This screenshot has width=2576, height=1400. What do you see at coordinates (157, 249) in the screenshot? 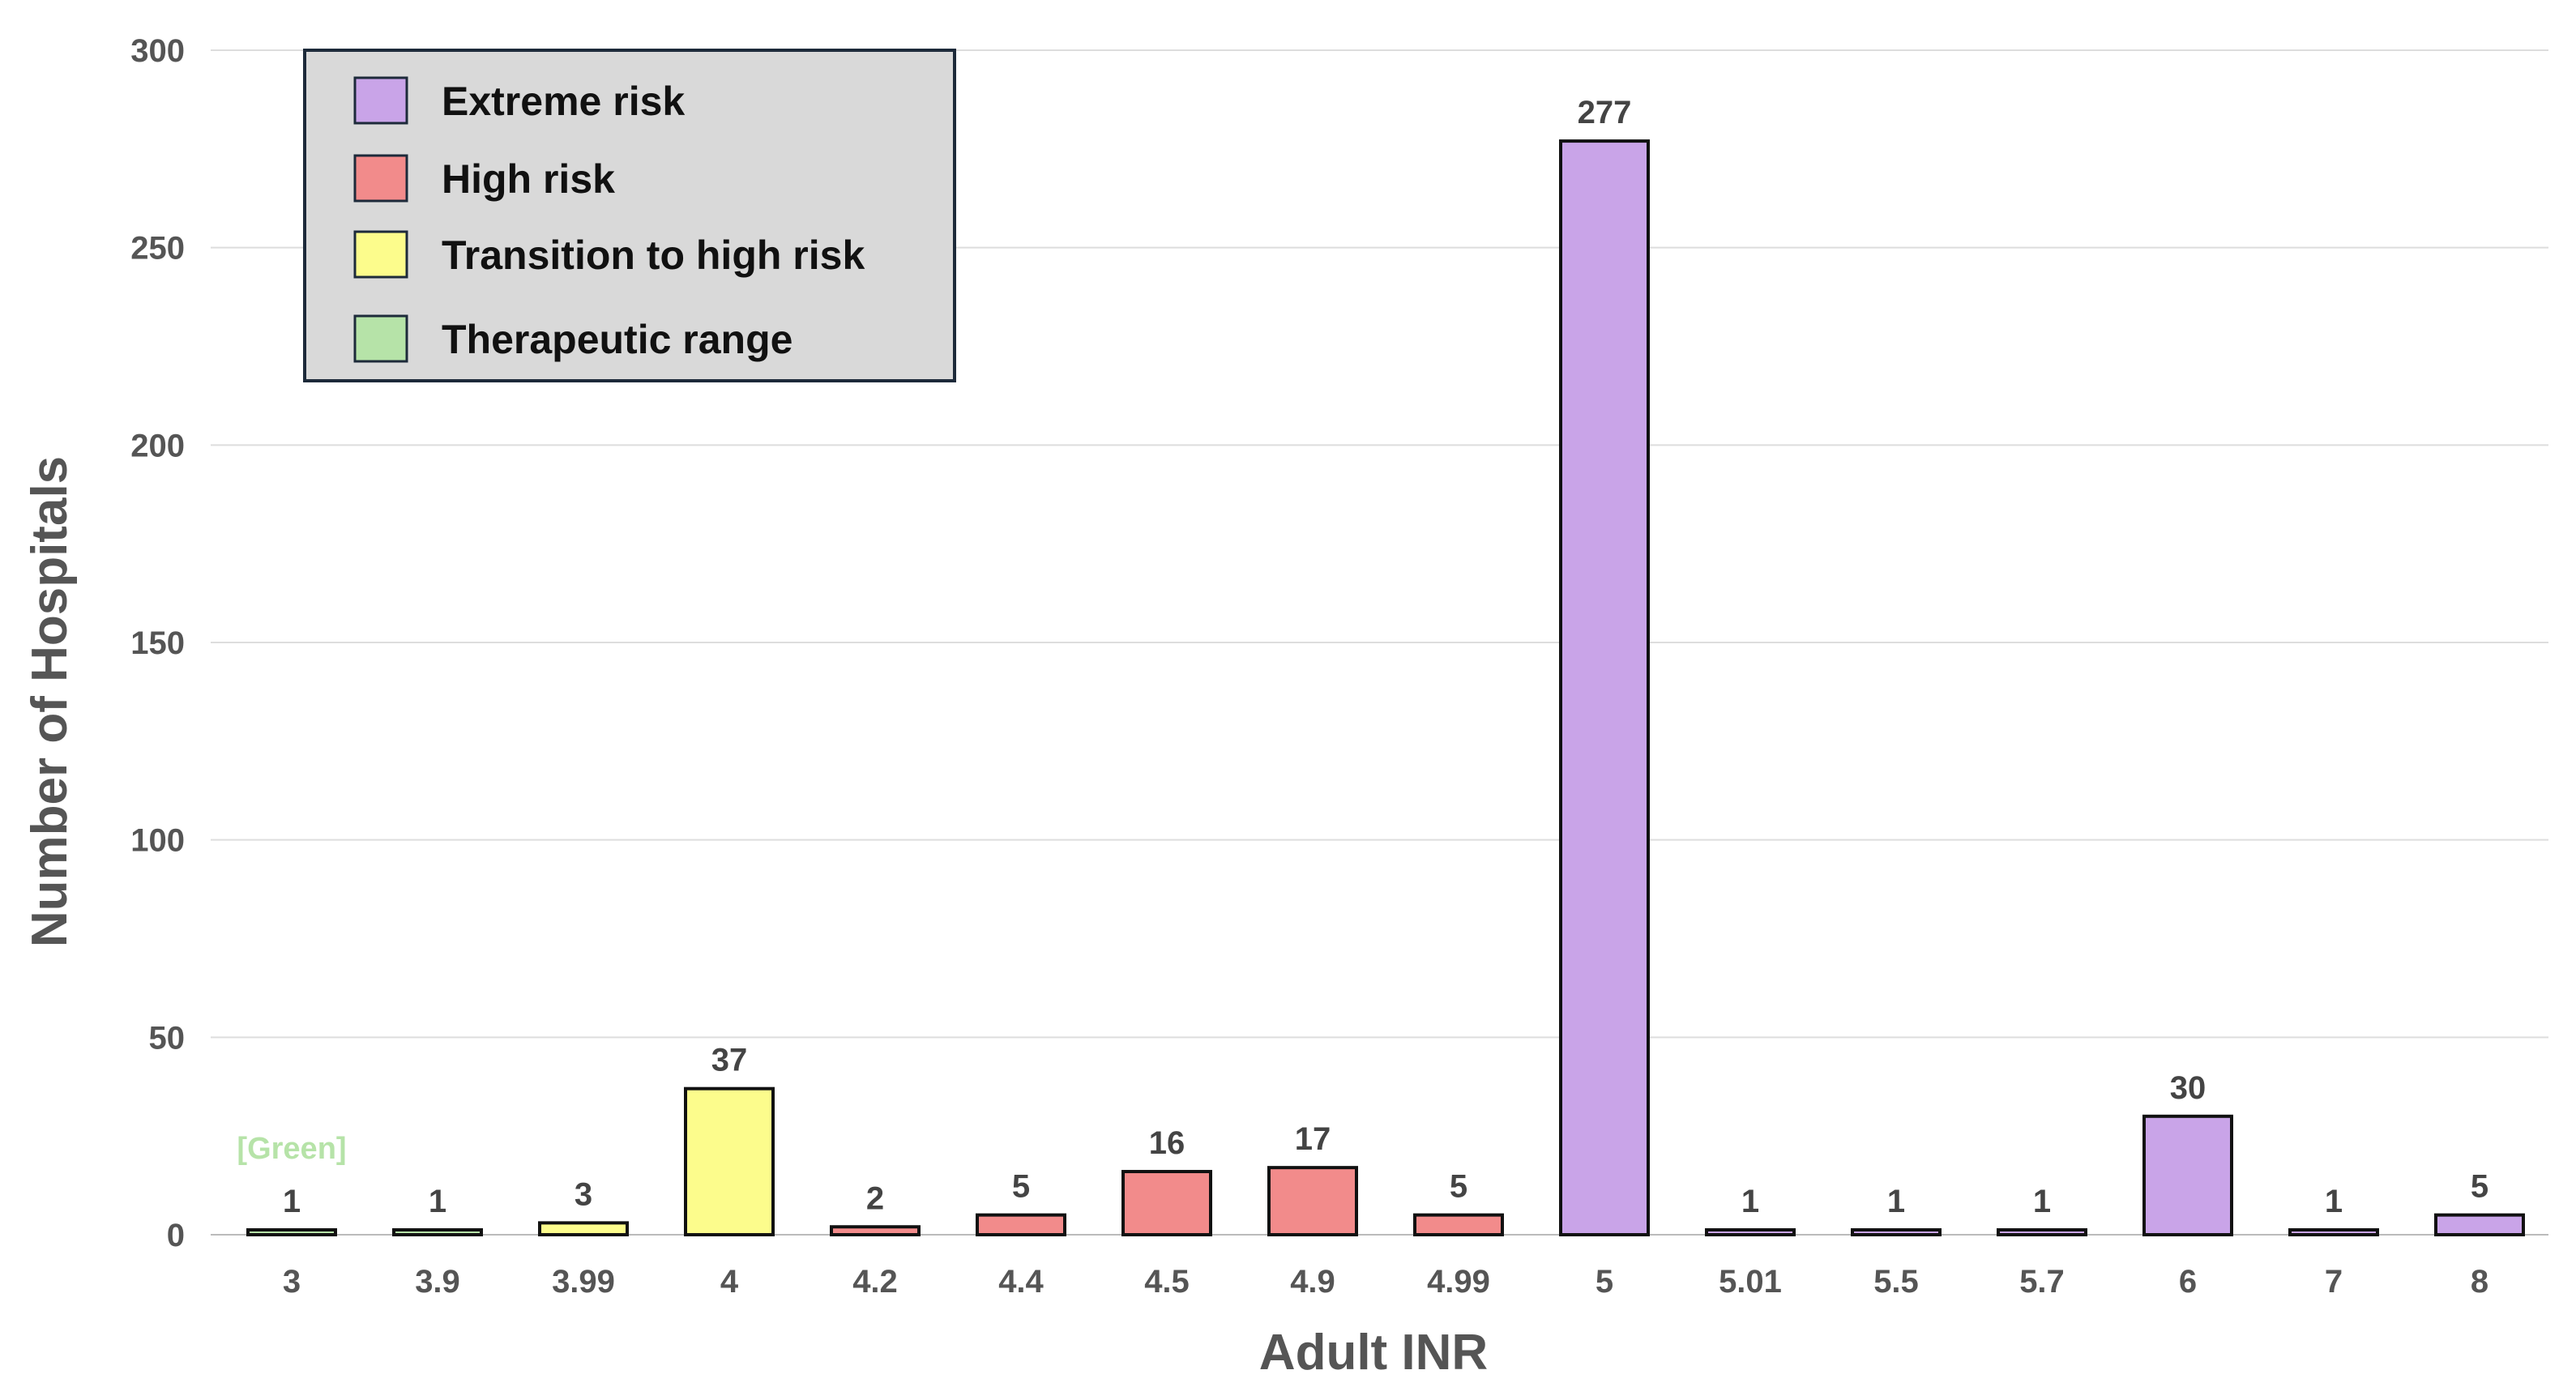
I see `y-tick-label: 250` at bounding box center [157, 249].